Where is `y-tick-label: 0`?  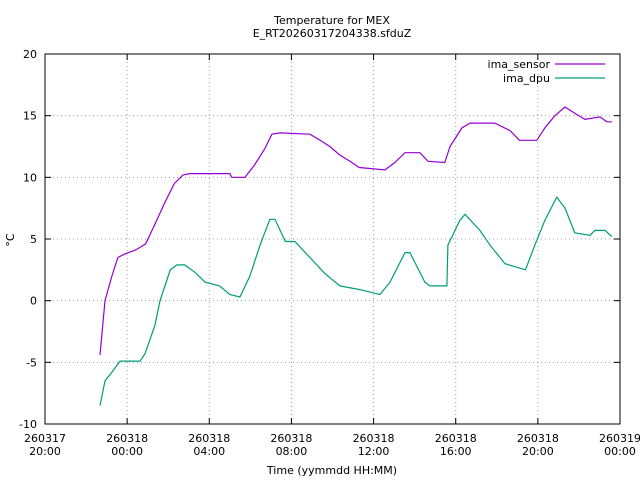
y-tick-label: 0 is located at coordinates (33, 301).